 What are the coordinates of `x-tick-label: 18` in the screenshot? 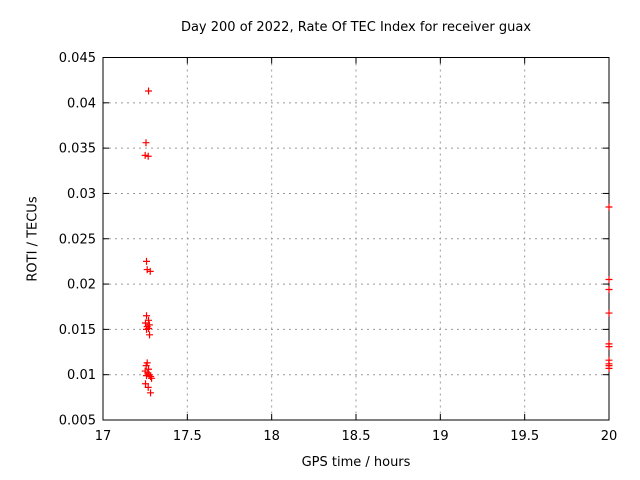 It's located at (271, 436).